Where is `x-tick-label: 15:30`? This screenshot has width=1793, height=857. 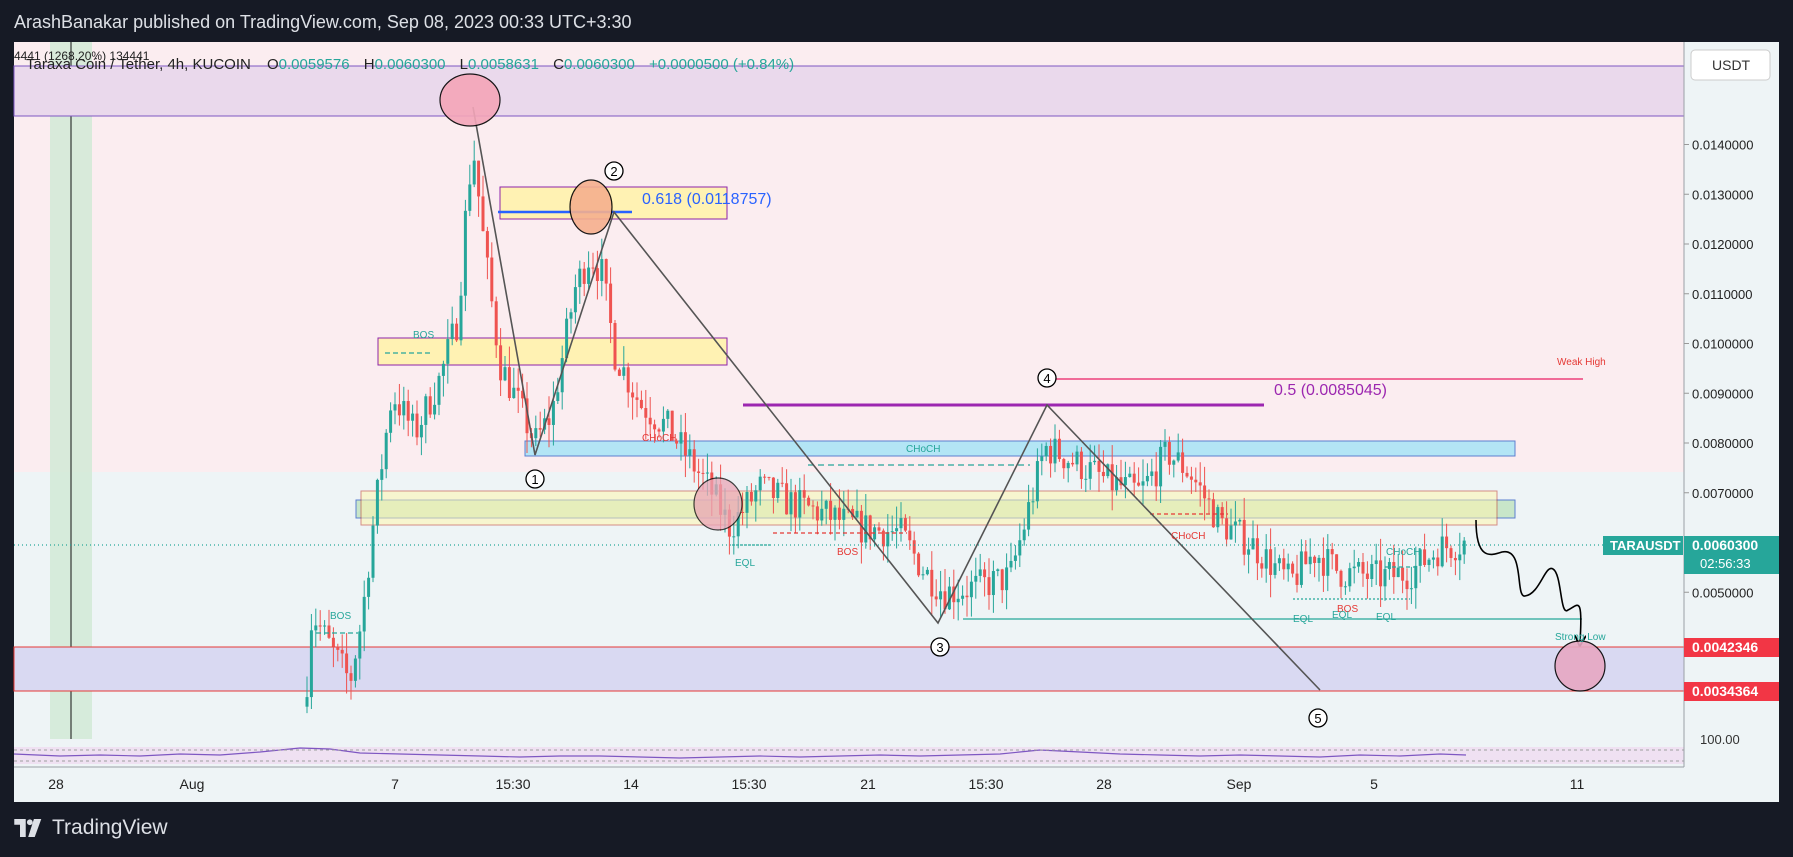
x-tick-label: 15:30 is located at coordinates (512, 784).